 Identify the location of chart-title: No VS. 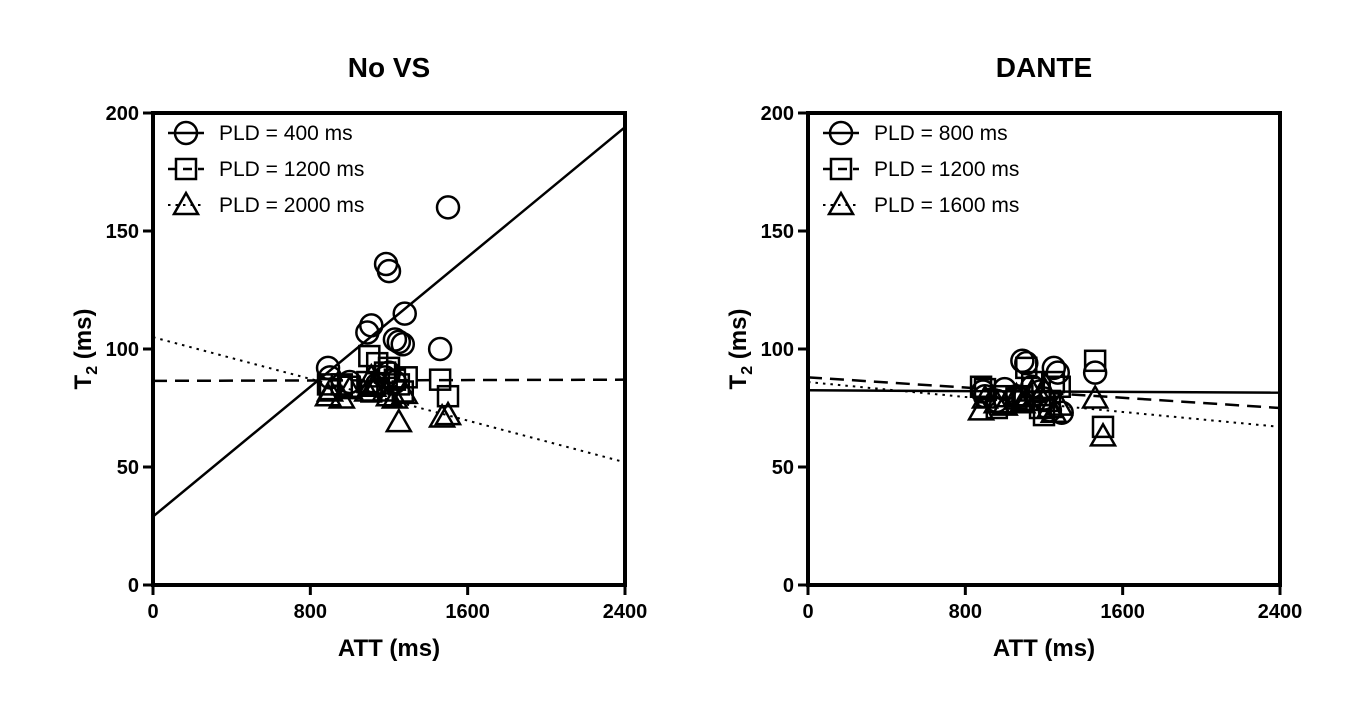
(389, 67).